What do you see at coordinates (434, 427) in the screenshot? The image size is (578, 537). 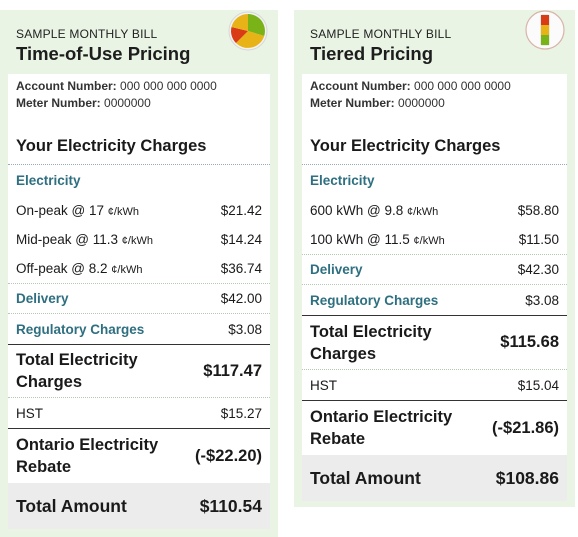 I see `rebate-row: Ontario Electricity Rebate (-$21.86)` at bounding box center [434, 427].